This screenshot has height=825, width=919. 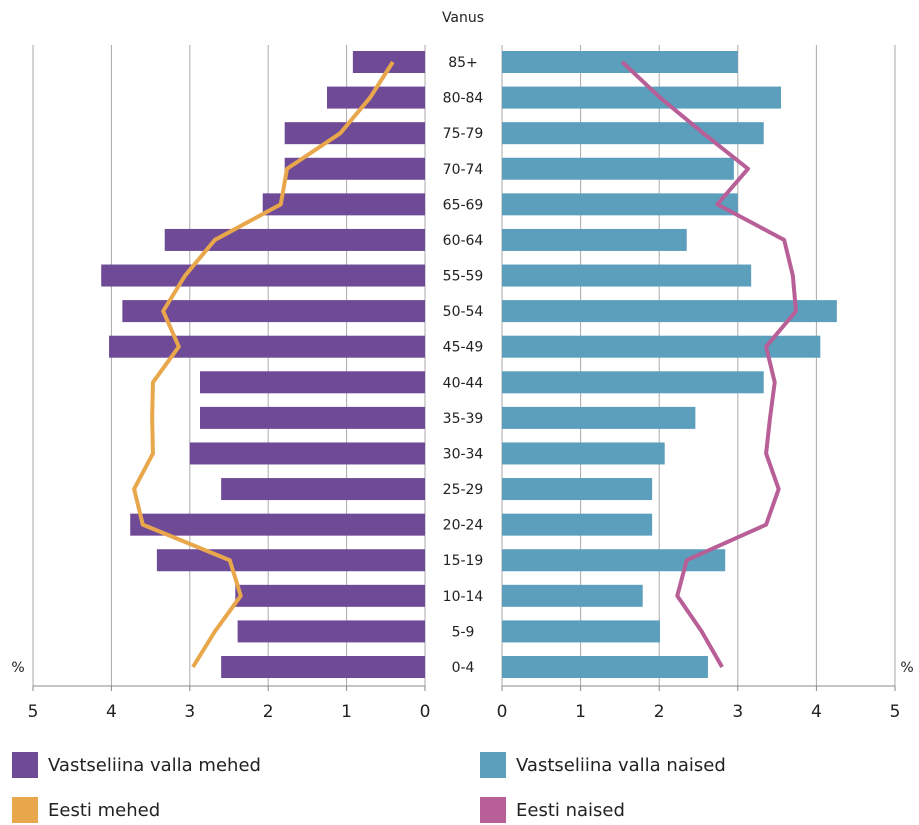 What do you see at coordinates (570, 810) in the screenshot?
I see `legend-label: Eesti naised` at bounding box center [570, 810].